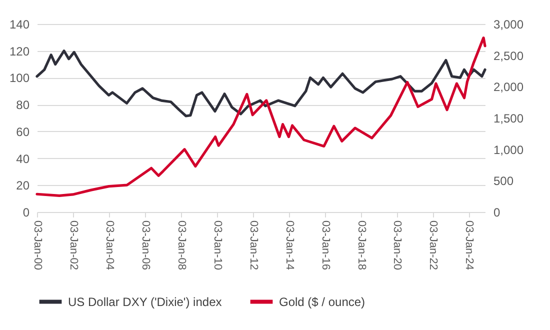 The image size is (550, 330). Describe the element at coordinates (26, 213) in the screenshot. I see `y-tick-label: 0` at that location.